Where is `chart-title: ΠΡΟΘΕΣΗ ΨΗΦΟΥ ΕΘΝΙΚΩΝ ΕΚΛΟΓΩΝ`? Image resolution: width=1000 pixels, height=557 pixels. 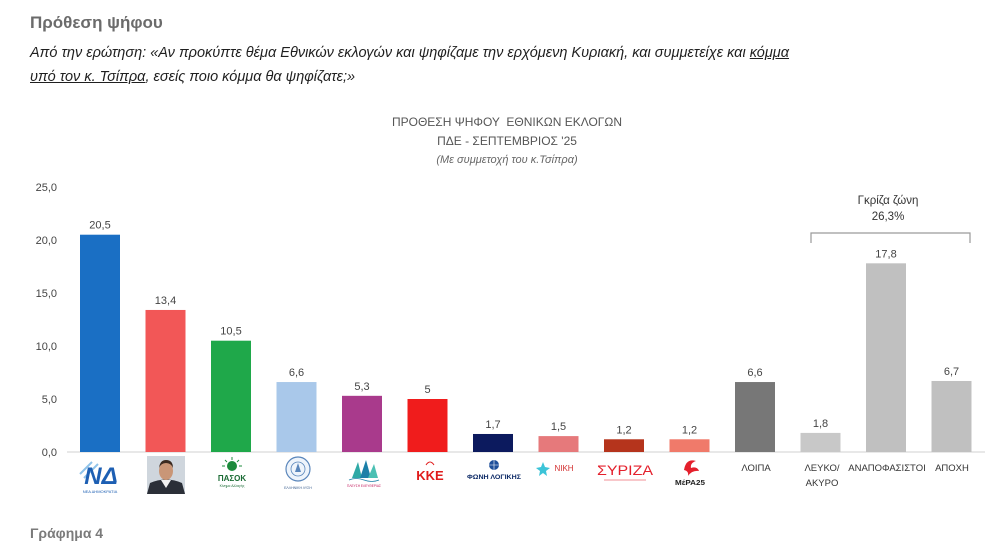 chart-title: ΠΡΟΘΕΣΗ ΨΗΦΟΥ ΕΘΝΙΚΩΝ ΕΚΛΟΓΩΝ is located at coordinates (507, 122).